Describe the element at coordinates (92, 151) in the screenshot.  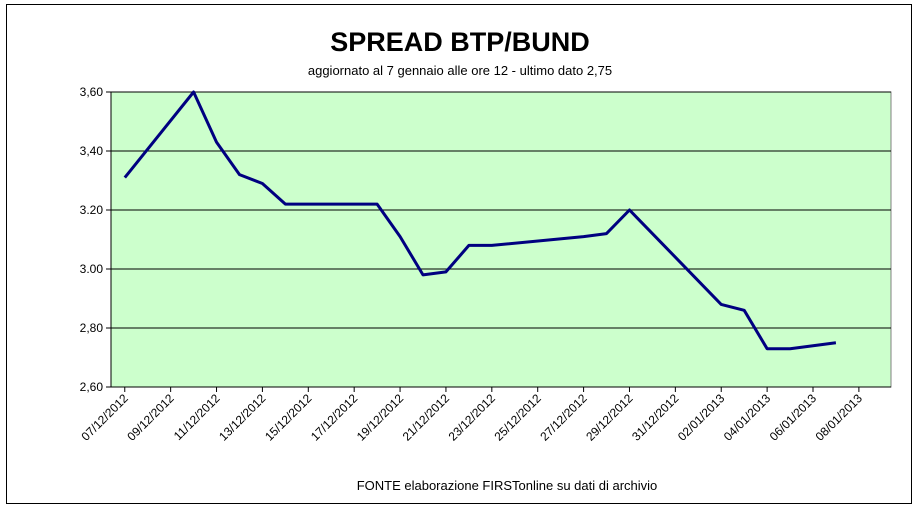
I see `y-tick-label: 3,40` at that location.